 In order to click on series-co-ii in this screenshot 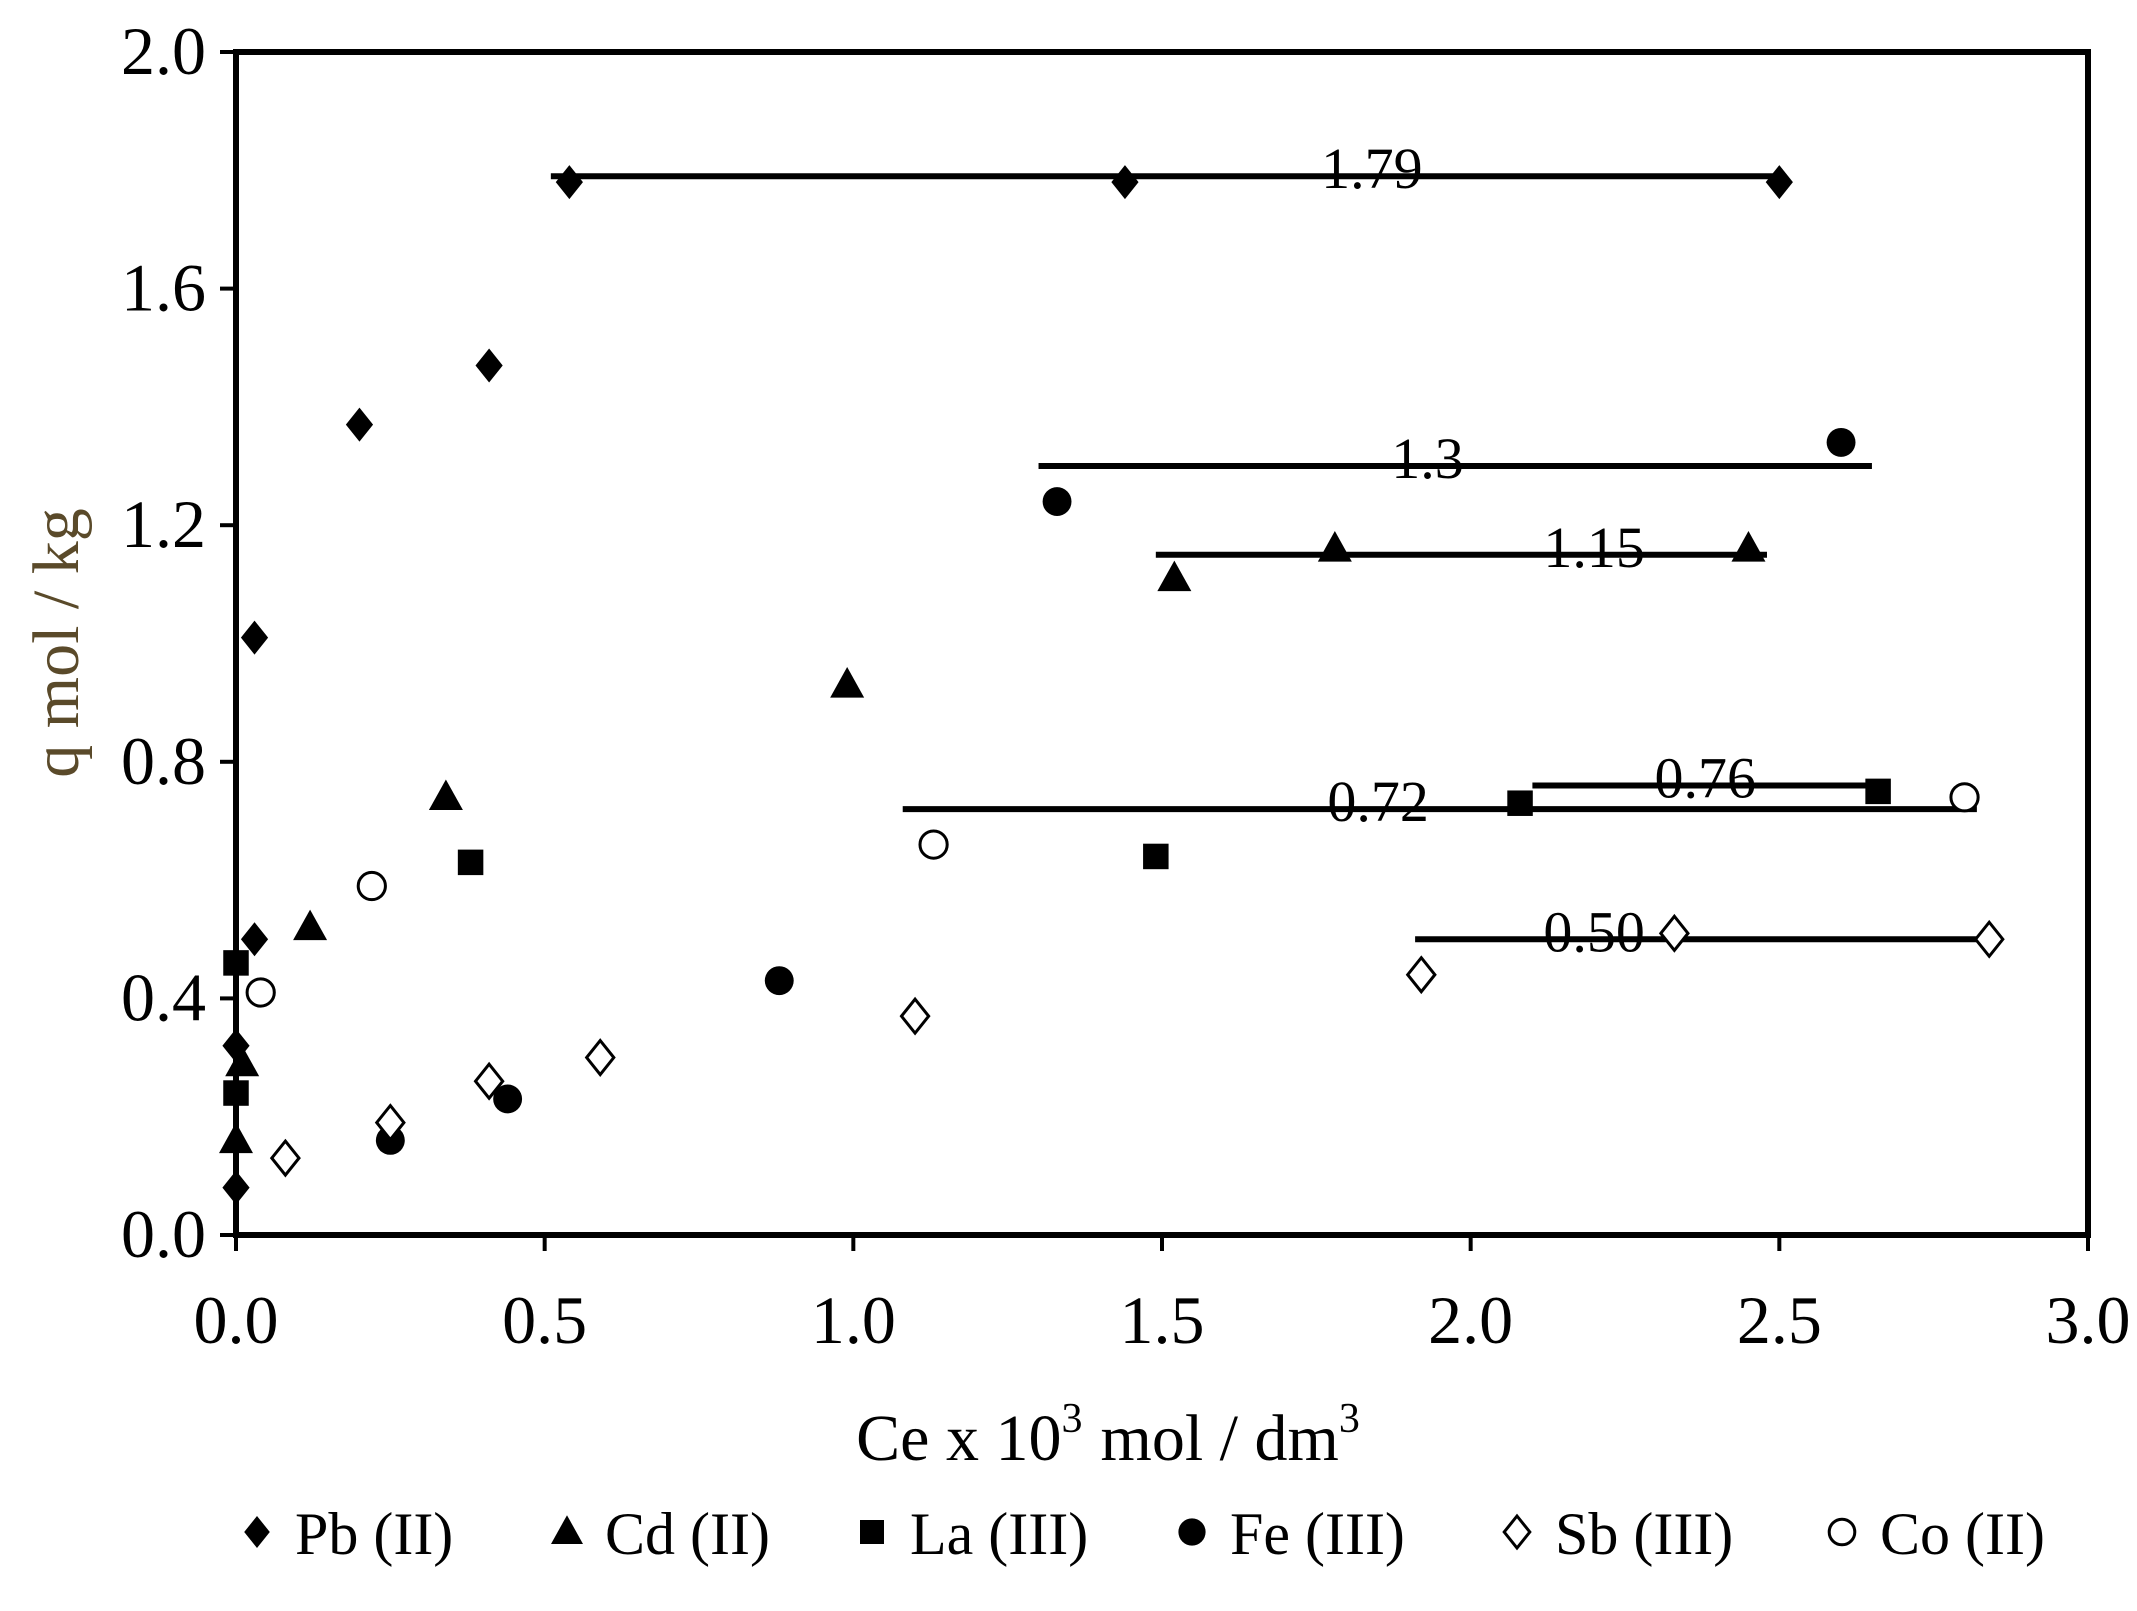, I will do `click(1112, 895)`.